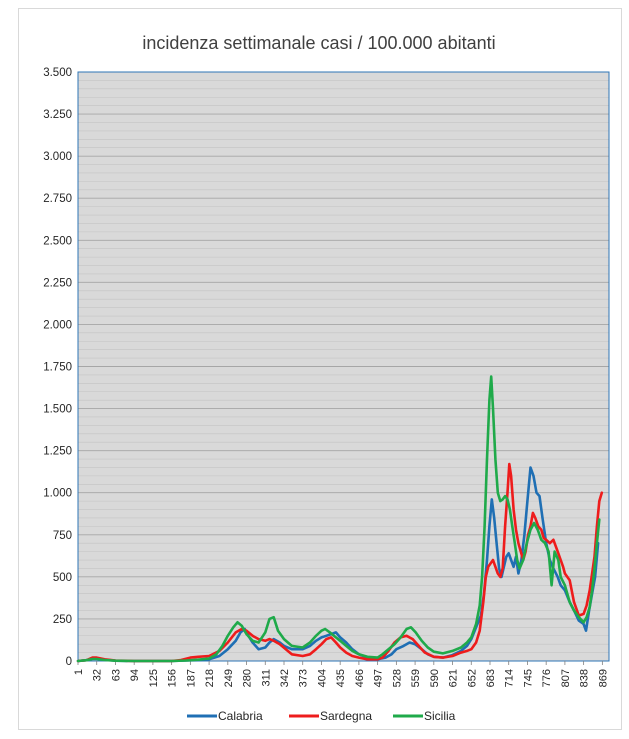  I want to click on x-tick-label: 497, so click(379, 678).